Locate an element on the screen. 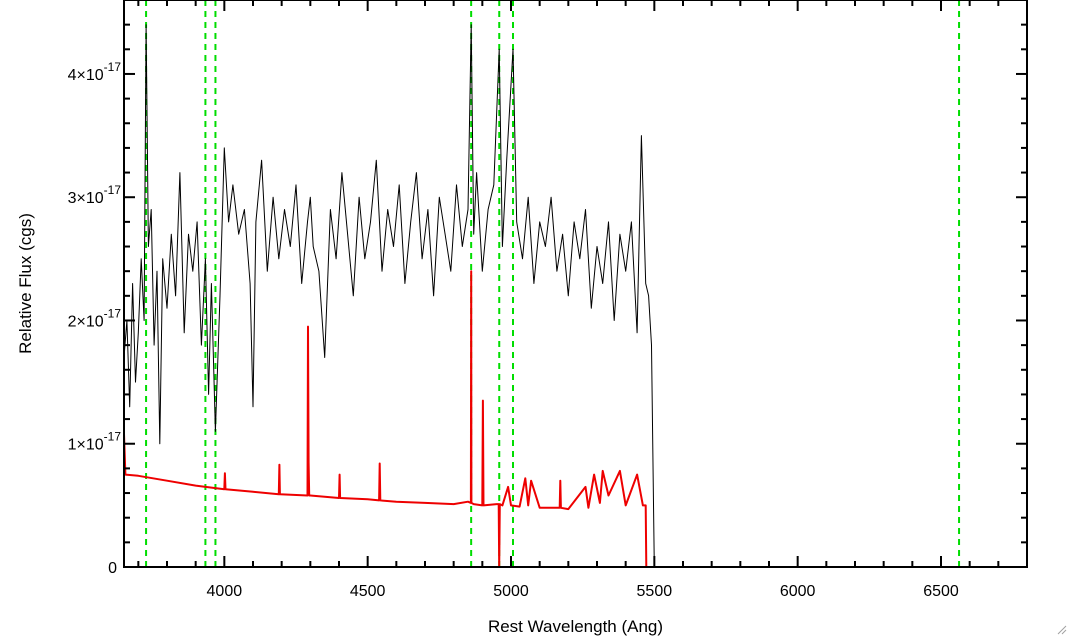  y-tick-mantissa: 4×10 is located at coordinates (86, 75).